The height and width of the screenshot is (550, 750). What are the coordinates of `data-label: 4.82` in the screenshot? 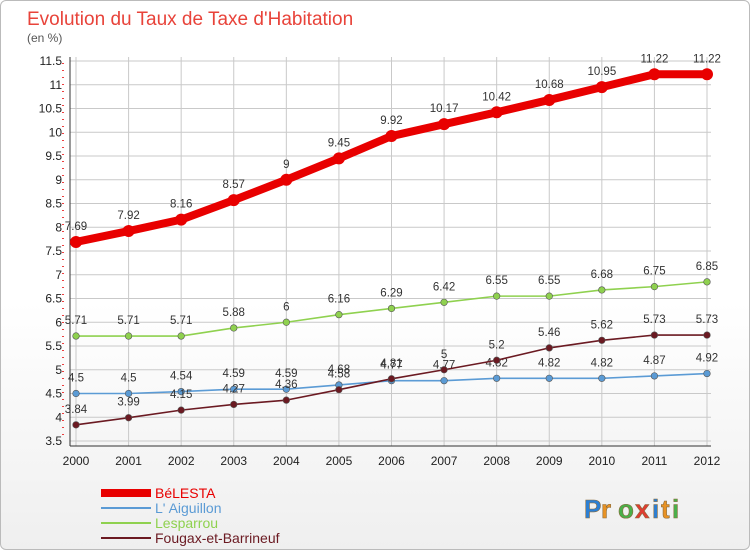 It's located at (602, 363).